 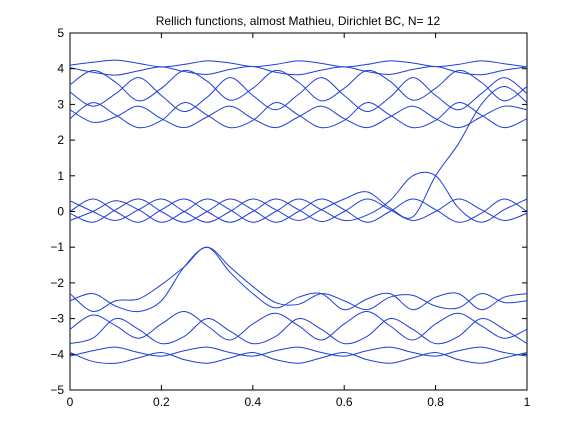 I want to click on y-tick-label: 1, so click(x=60, y=176).